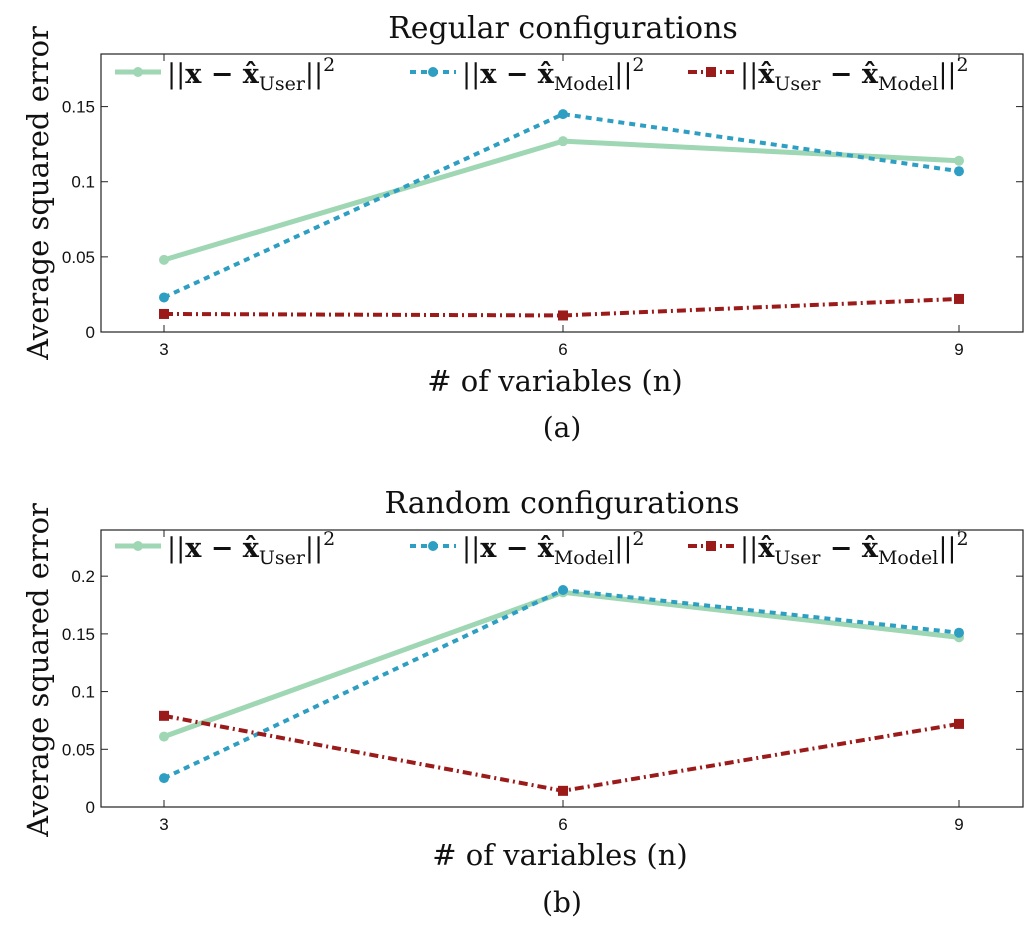 The width and height of the screenshot is (1033, 925). Describe the element at coordinates (562, 427) in the screenshot. I see `panel-caption: (a)` at that location.